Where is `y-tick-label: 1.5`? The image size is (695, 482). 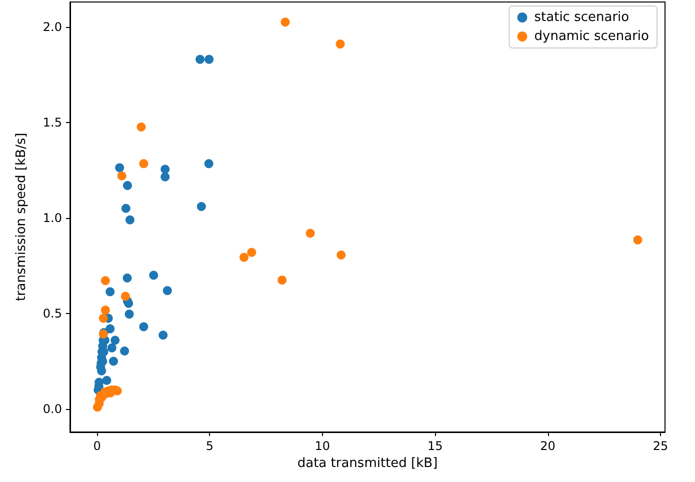 y-tick-label: 1.5 is located at coordinates (52, 122).